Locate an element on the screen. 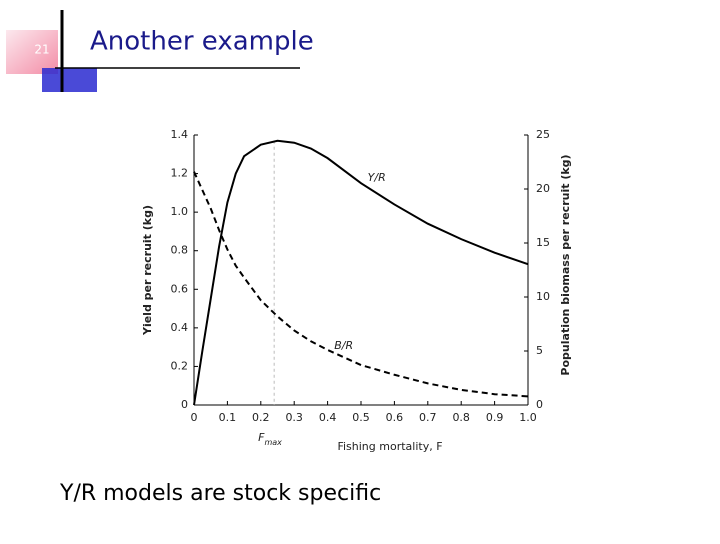  fmax-main: F is located at coordinates (261, 437).